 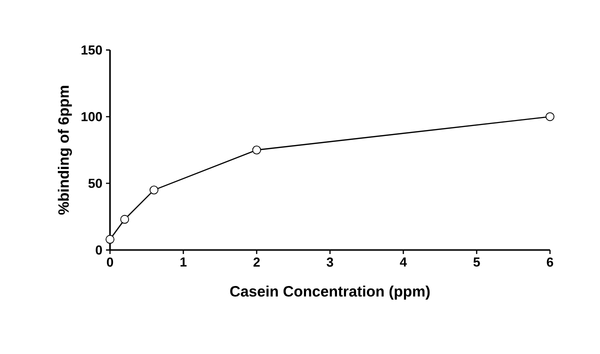 I want to click on x-tick-label: 2, so click(x=257, y=262).